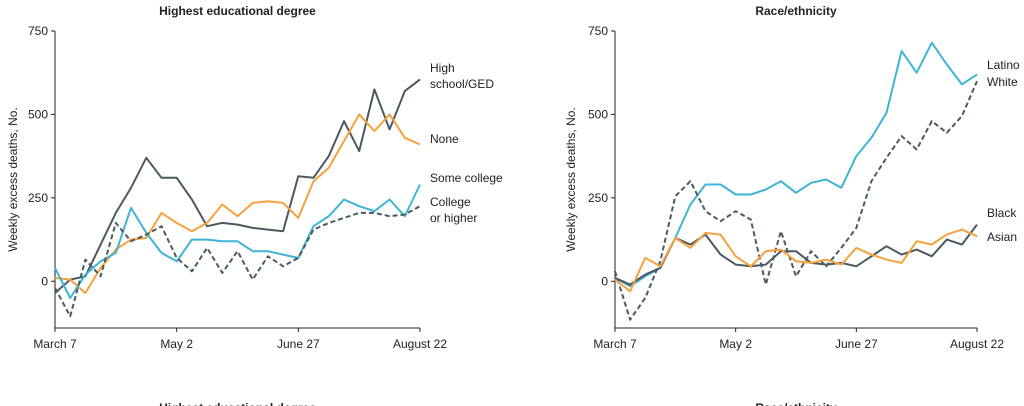 Image resolution: width=1024 pixels, height=406 pixels. What do you see at coordinates (466, 178) in the screenshot?
I see `legend-label: Some college` at bounding box center [466, 178].